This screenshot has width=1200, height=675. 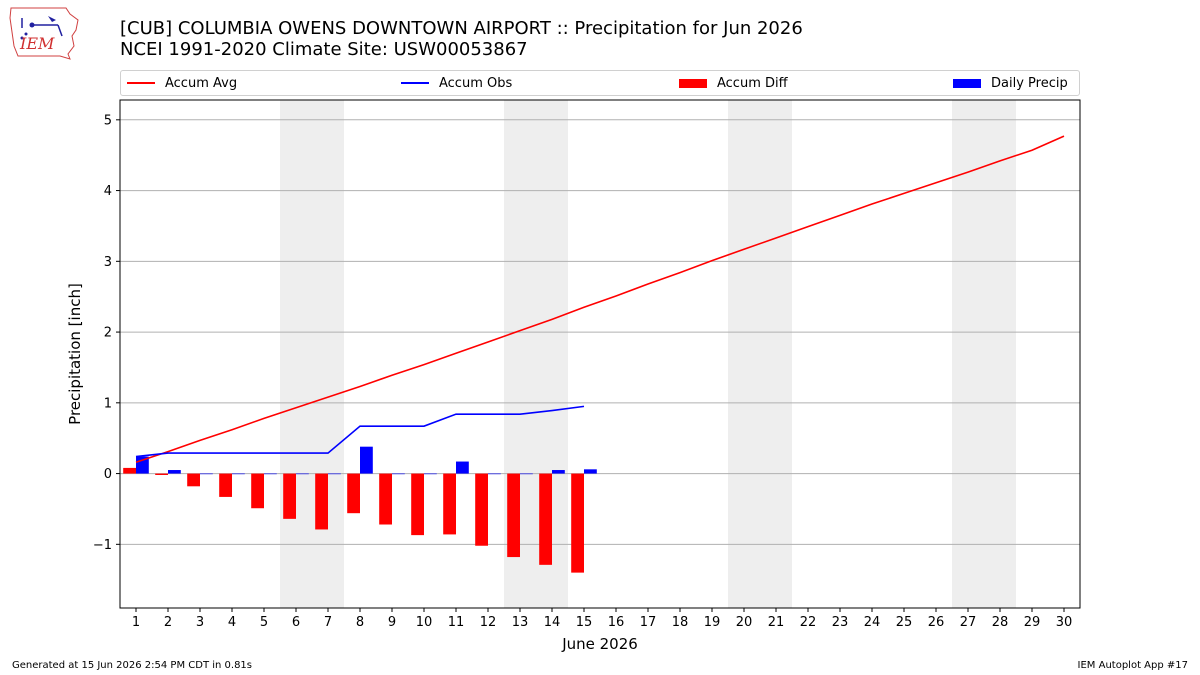 What do you see at coordinates (108, 120) in the screenshot?
I see `y-tick-label: 5` at bounding box center [108, 120].